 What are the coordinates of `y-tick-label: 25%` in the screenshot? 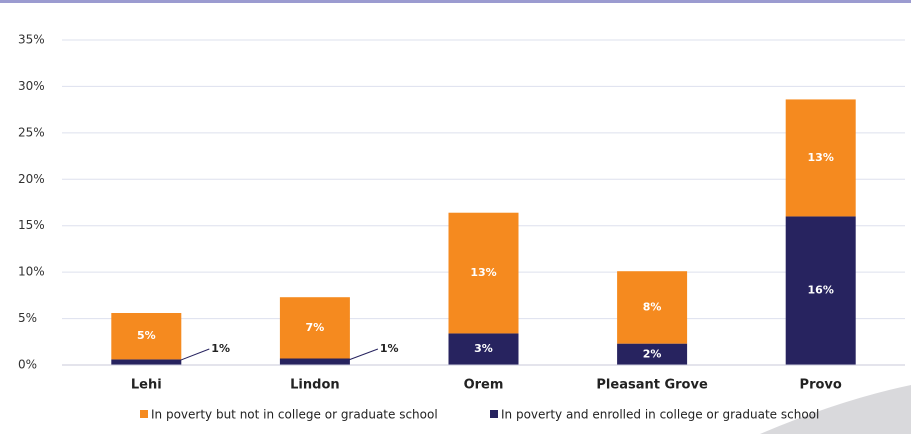 It's located at (31, 132).